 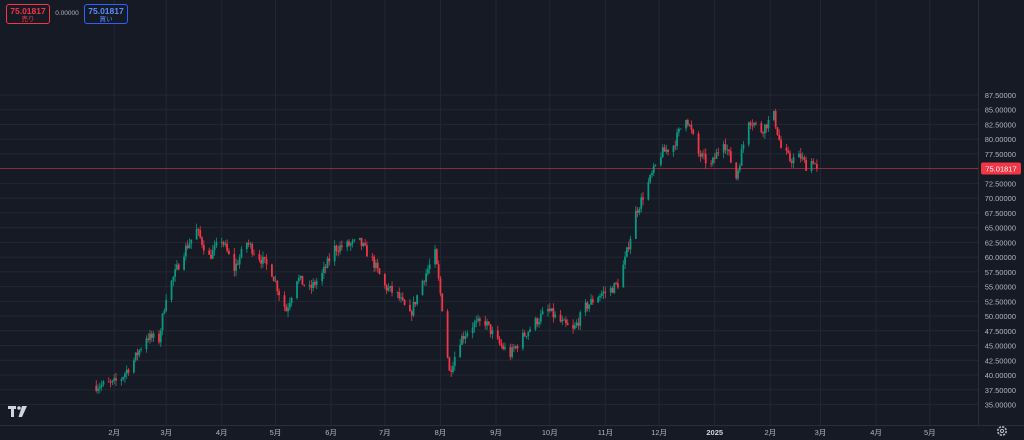 I want to click on gear-icon, so click(x=1002, y=431).